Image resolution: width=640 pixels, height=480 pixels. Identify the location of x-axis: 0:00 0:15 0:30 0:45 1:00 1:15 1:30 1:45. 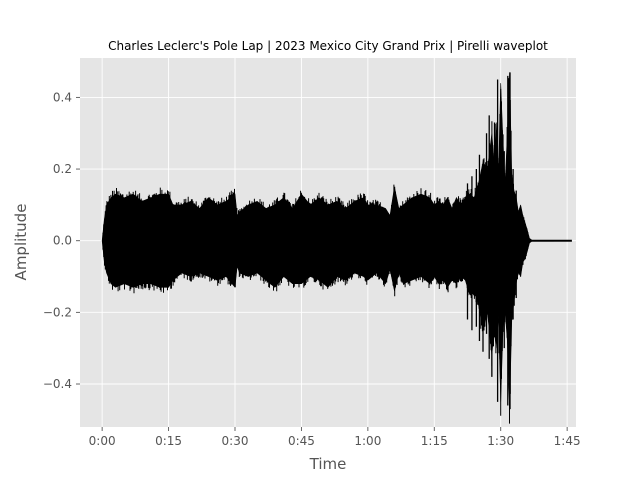
(335, 437).